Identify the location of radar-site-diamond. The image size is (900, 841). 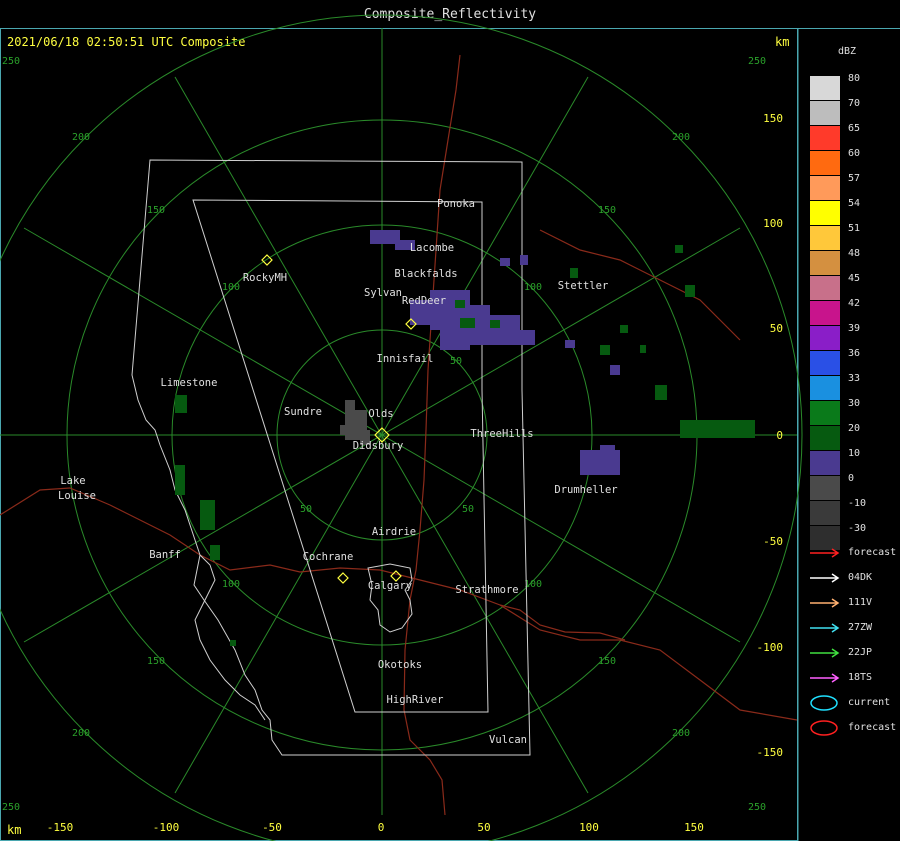
(382, 435).